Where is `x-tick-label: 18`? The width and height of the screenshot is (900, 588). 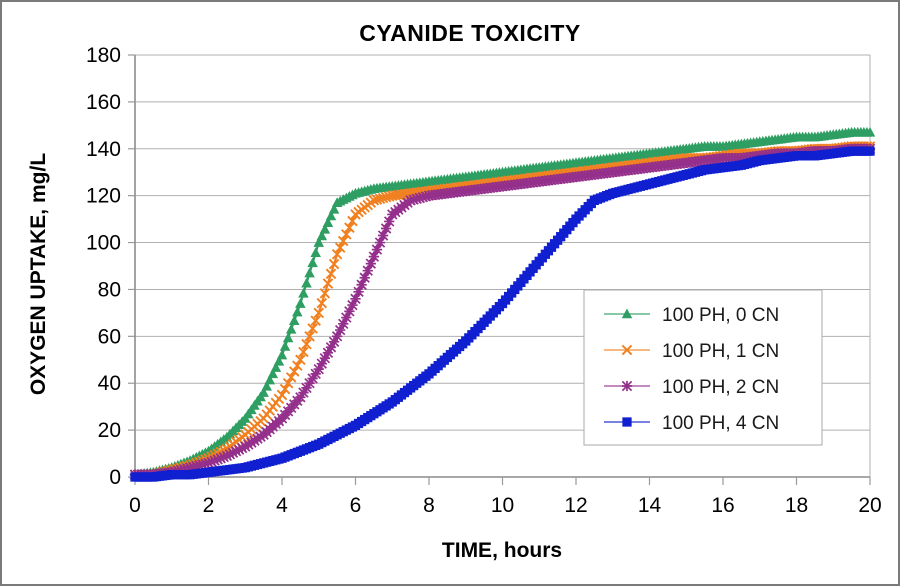
x-tick-label: 18 is located at coordinates (796, 505).